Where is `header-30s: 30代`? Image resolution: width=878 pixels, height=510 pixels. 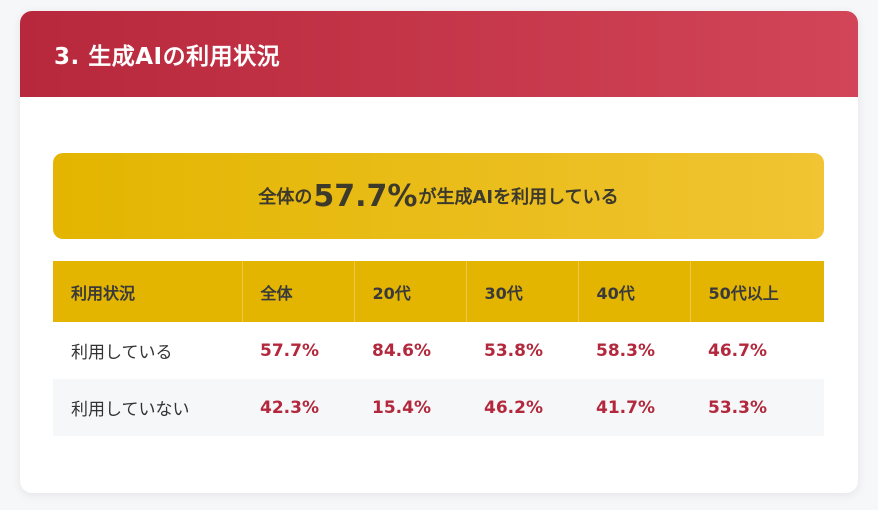 header-30s: 30代 is located at coordinates (522, 291).